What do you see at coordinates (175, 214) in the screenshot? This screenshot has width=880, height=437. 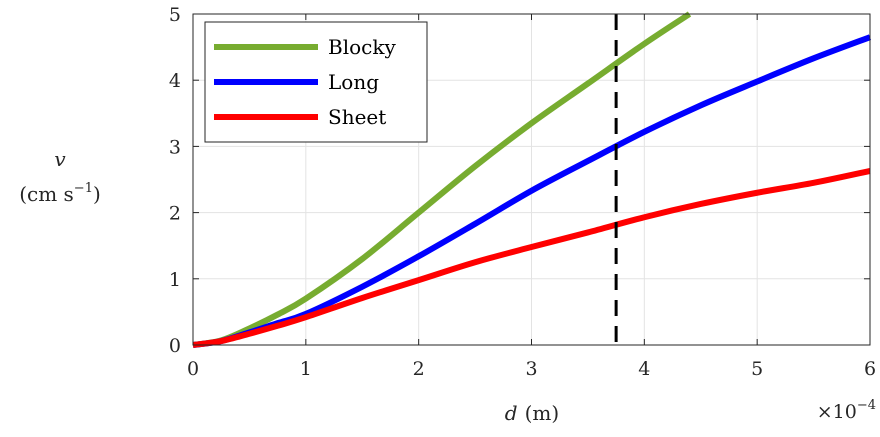 I see `y-tick-label: 2` at bounding box center [175, 214].